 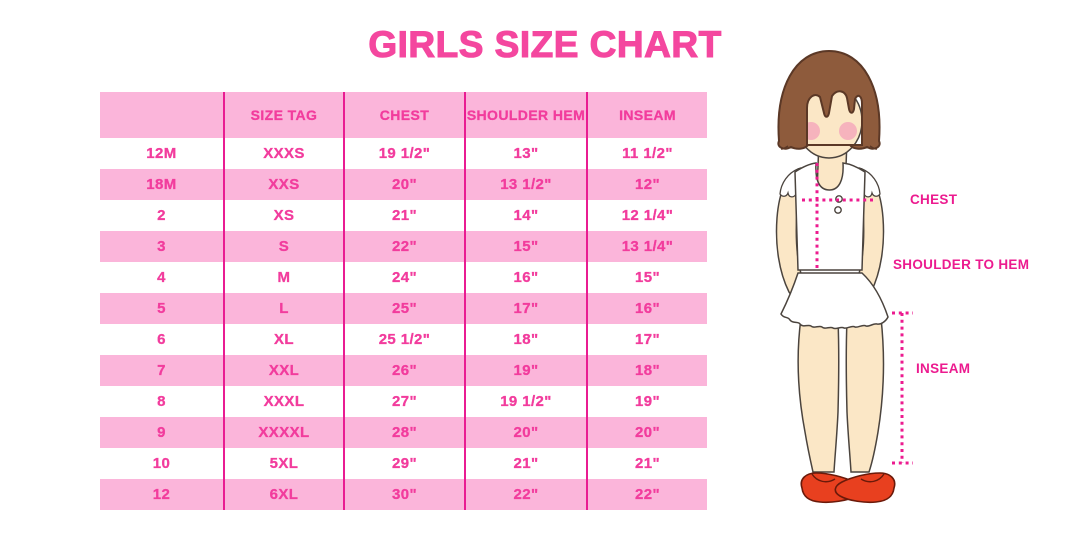 What do you see at coordinates (646, 115) in the screenshot?
I see `column-header: INSEAM` at bounding box center [646, 115].